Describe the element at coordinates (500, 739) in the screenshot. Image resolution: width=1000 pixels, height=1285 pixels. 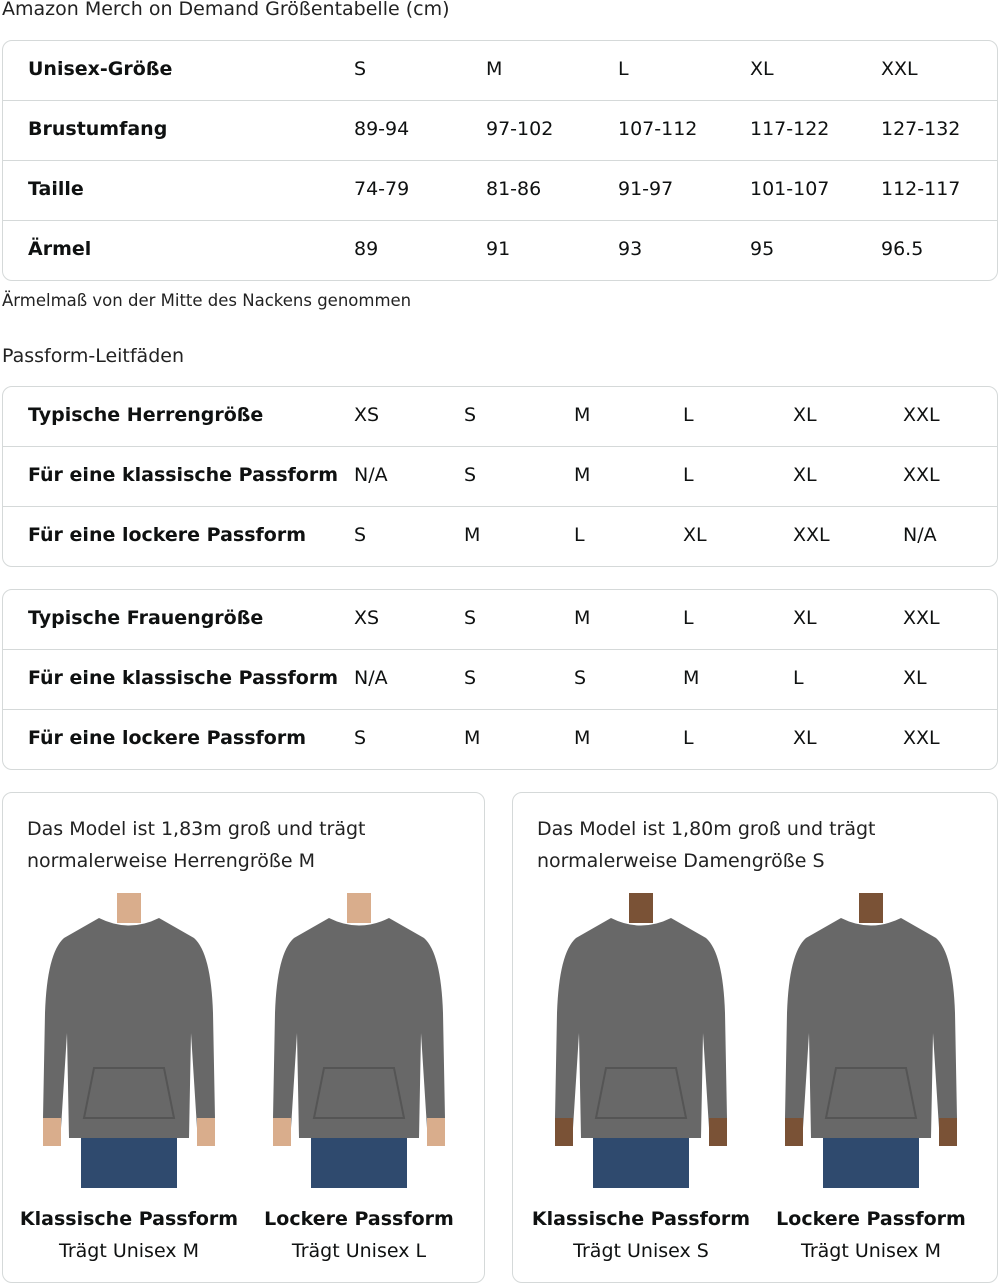
I see `table-row: Für eine lockere Passform S M M L XL XXL` at that location.